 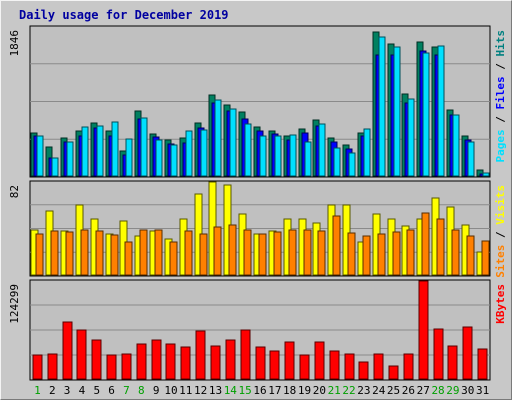 I want to click on day-tick-label: 19, so click(x=304, y=390).